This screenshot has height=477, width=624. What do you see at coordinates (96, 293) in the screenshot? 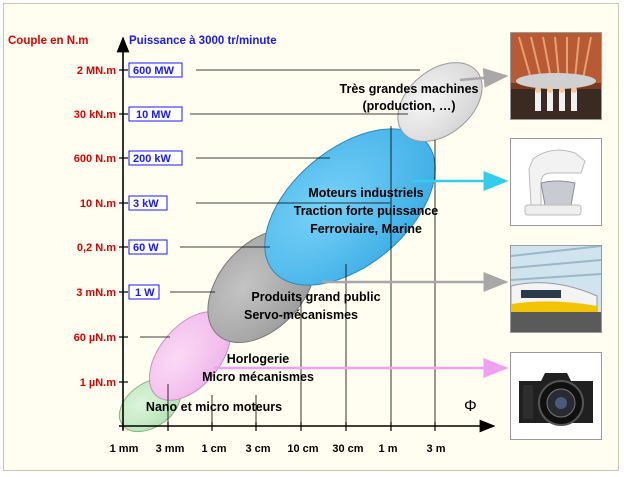
I see `torque-label: 3 mN.m` at bounding box center [96, 293].